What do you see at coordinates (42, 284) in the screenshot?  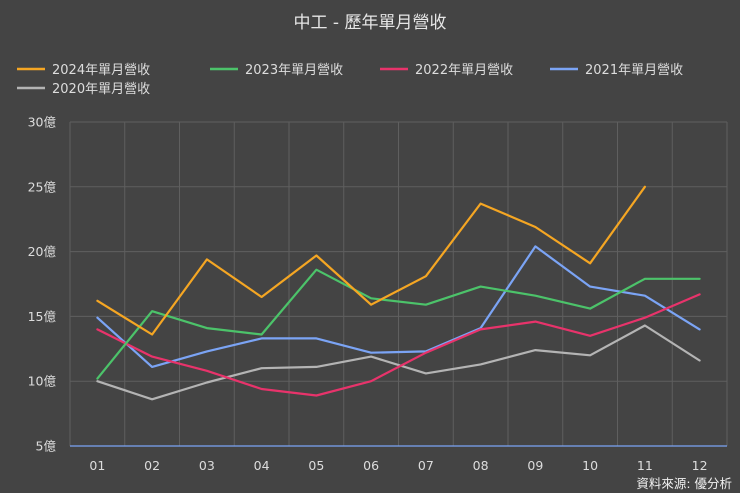 I see `y-axis: 5億 10億 15億 20億 25億 30億` at bounding box center [42, 284].